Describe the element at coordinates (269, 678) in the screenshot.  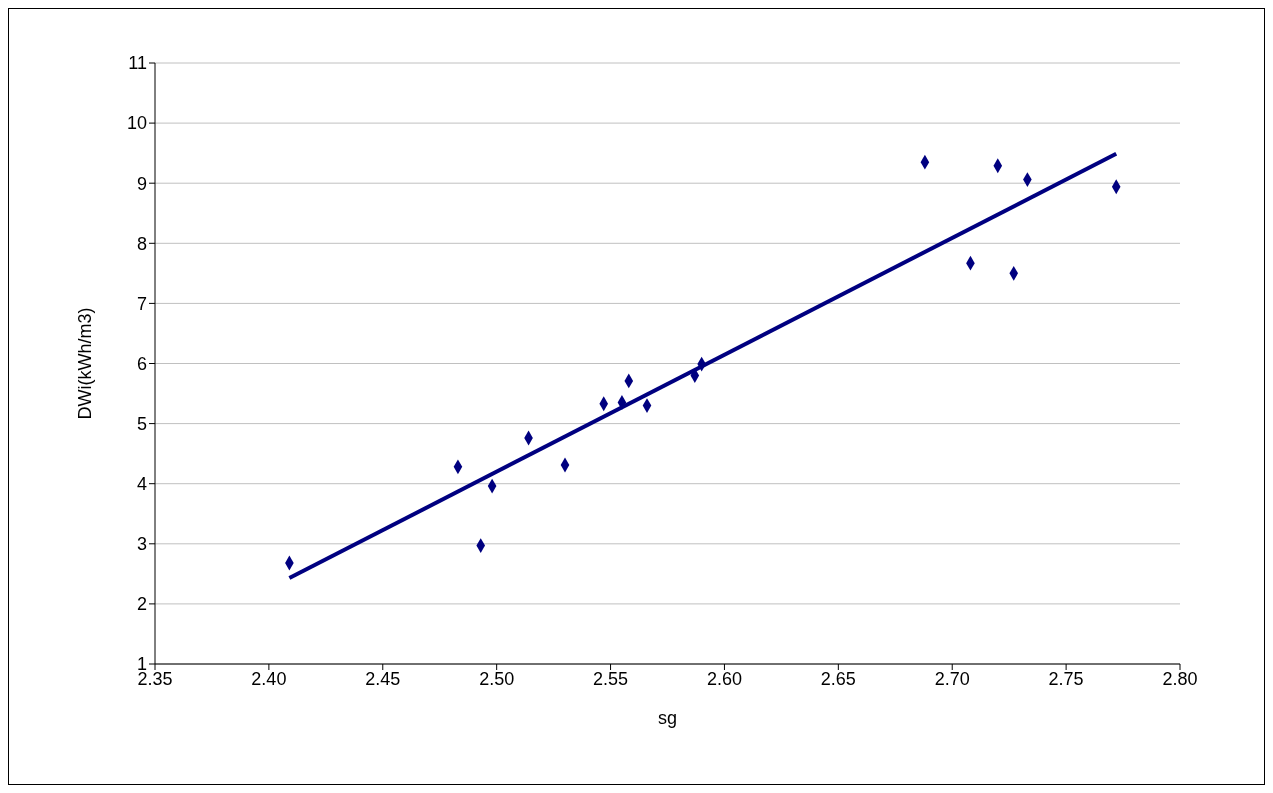
I see `x-tick-label: 2.40` at that location.